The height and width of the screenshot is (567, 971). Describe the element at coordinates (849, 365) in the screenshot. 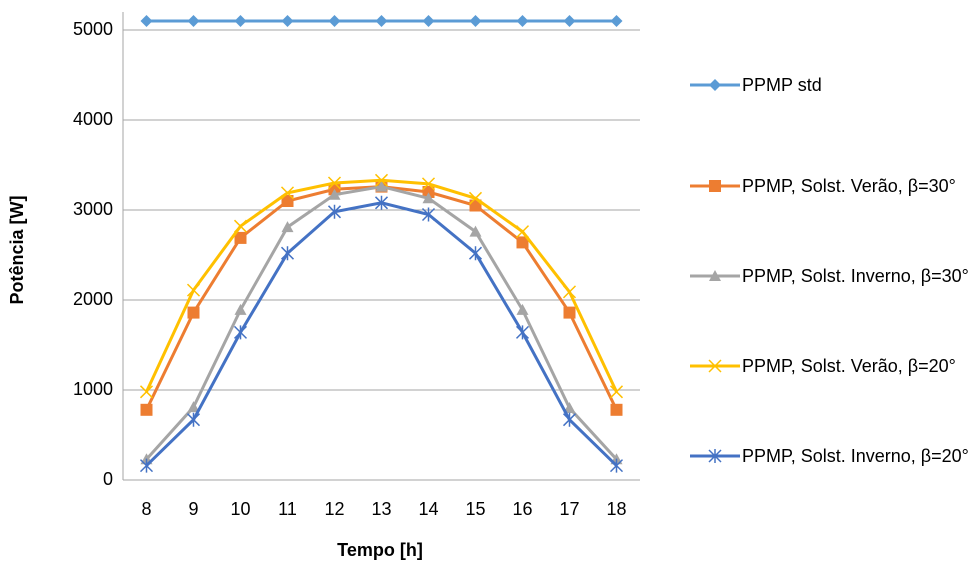

I see `legend-label: PPMP, Solst. Verão, β=20°` at that location.